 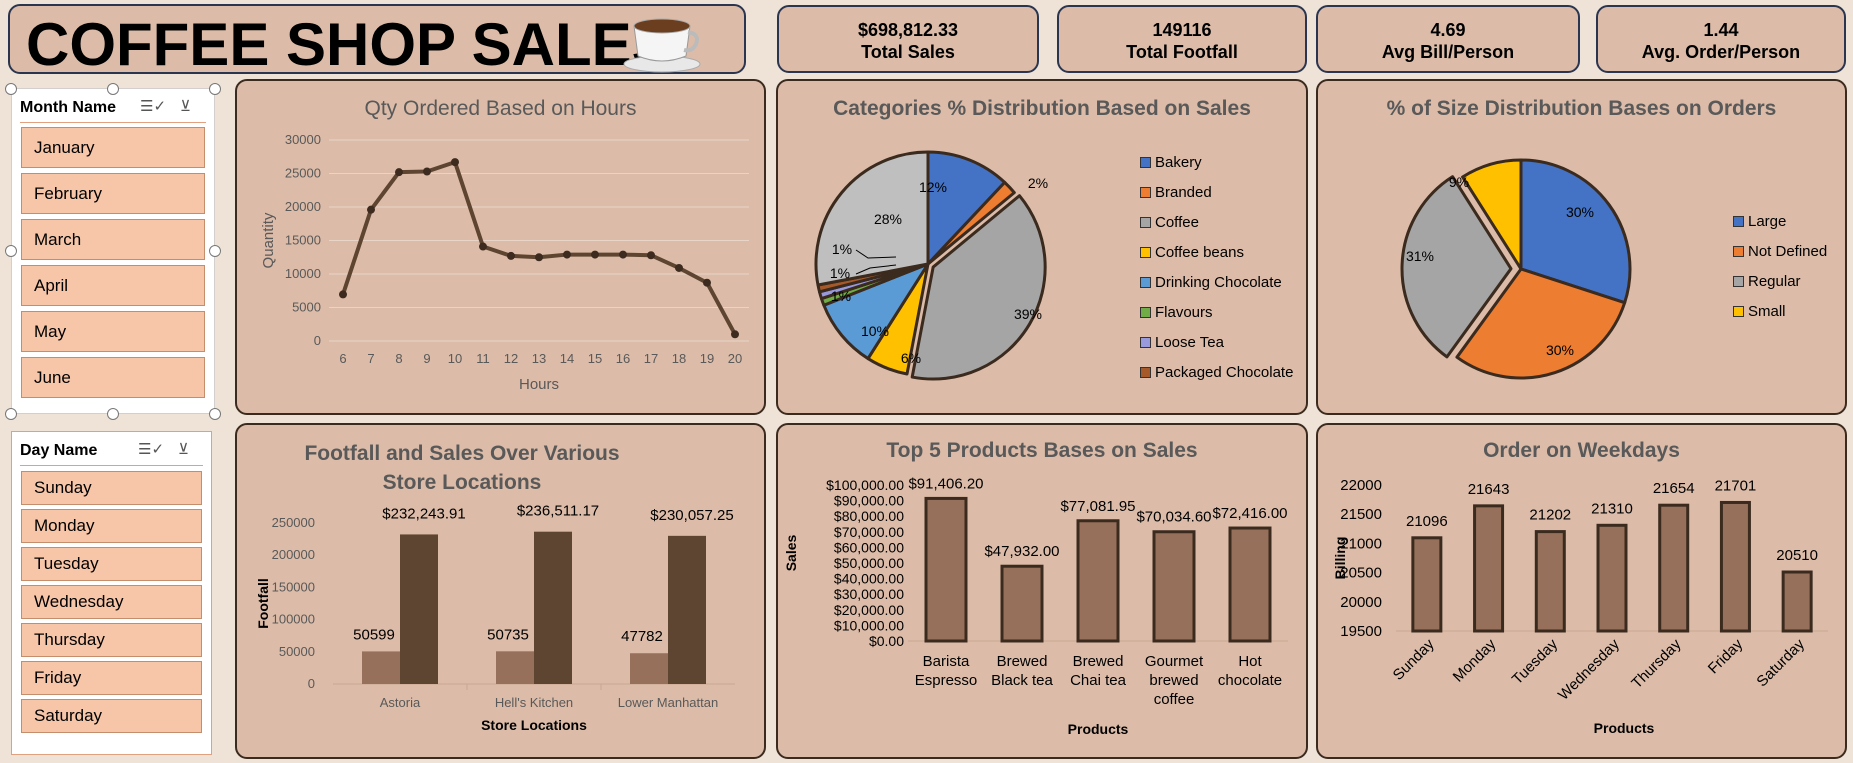 What do you see at coordinates (534, 725) in the screenshot?
I see `x-axis-title: Store Locations` at bounding box center [534, 725].